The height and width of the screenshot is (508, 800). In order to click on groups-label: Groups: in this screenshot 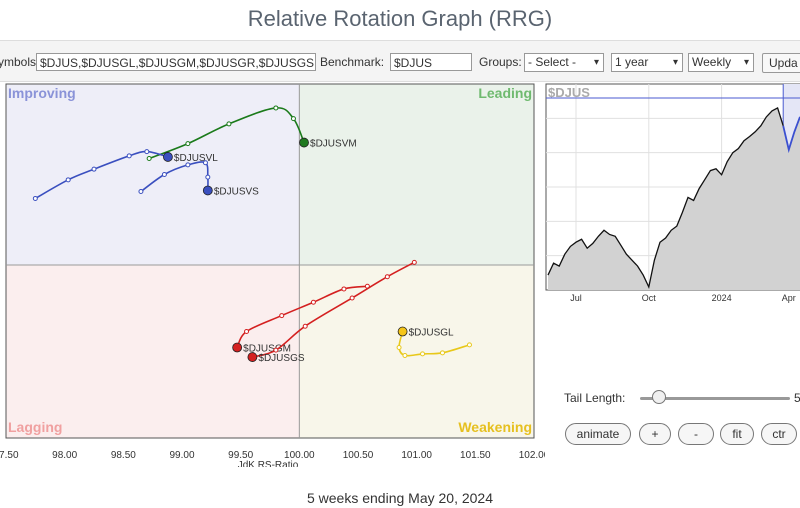, I will do `click(500, 62)`.